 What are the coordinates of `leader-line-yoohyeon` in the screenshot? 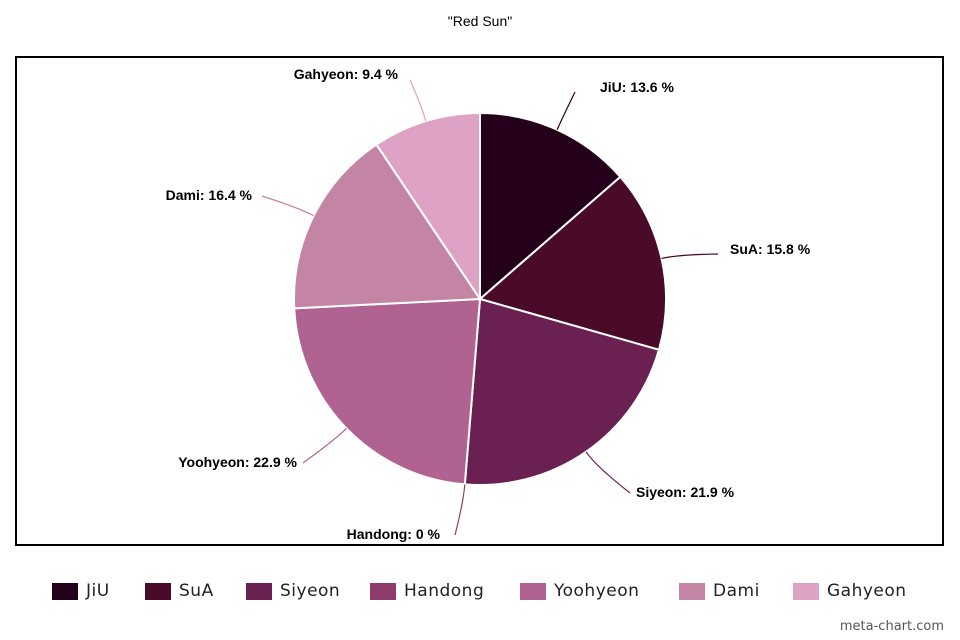 It's located at (324, 446).